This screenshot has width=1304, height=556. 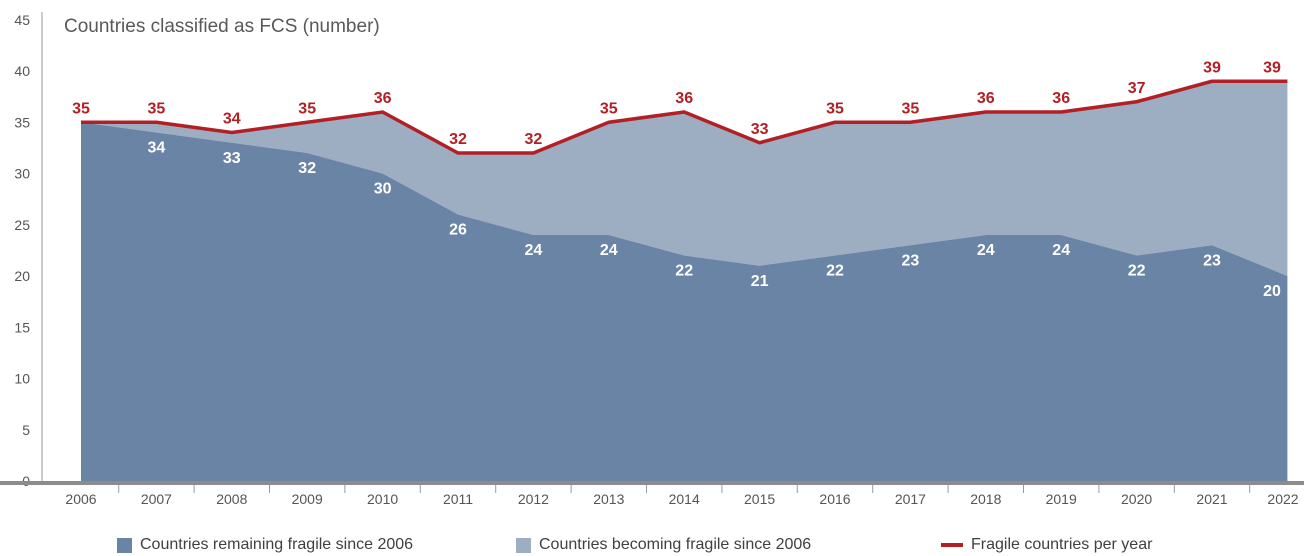 What do you see at coordinates (523, 545) in the screenshot?
I see `legend-swatch-becoming` at bounding box center [523, 545].